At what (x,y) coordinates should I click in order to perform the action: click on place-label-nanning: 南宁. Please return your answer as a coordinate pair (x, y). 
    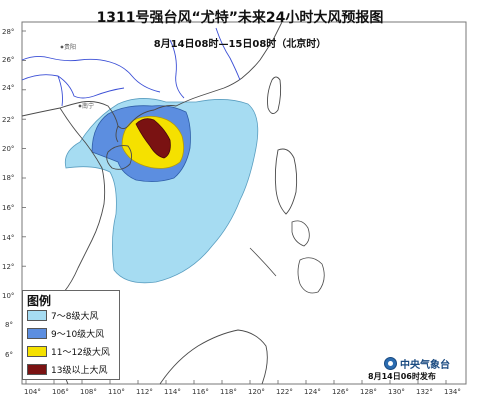
    Looking at the image, I should click on (88, 106).